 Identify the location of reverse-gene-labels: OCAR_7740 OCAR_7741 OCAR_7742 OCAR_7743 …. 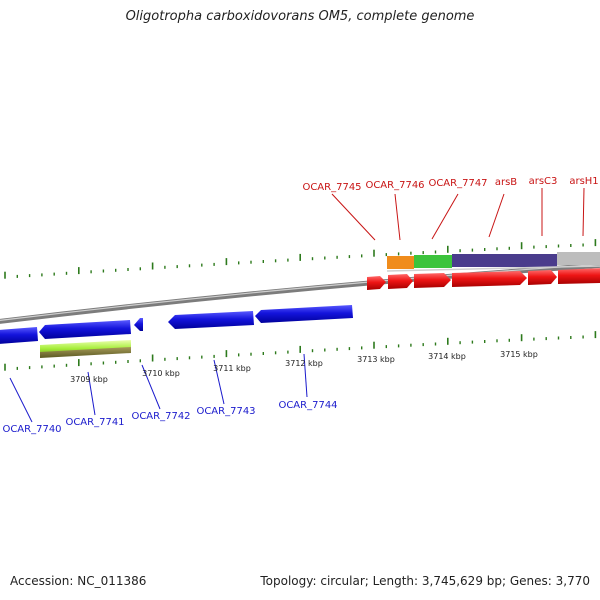
(169, 417).